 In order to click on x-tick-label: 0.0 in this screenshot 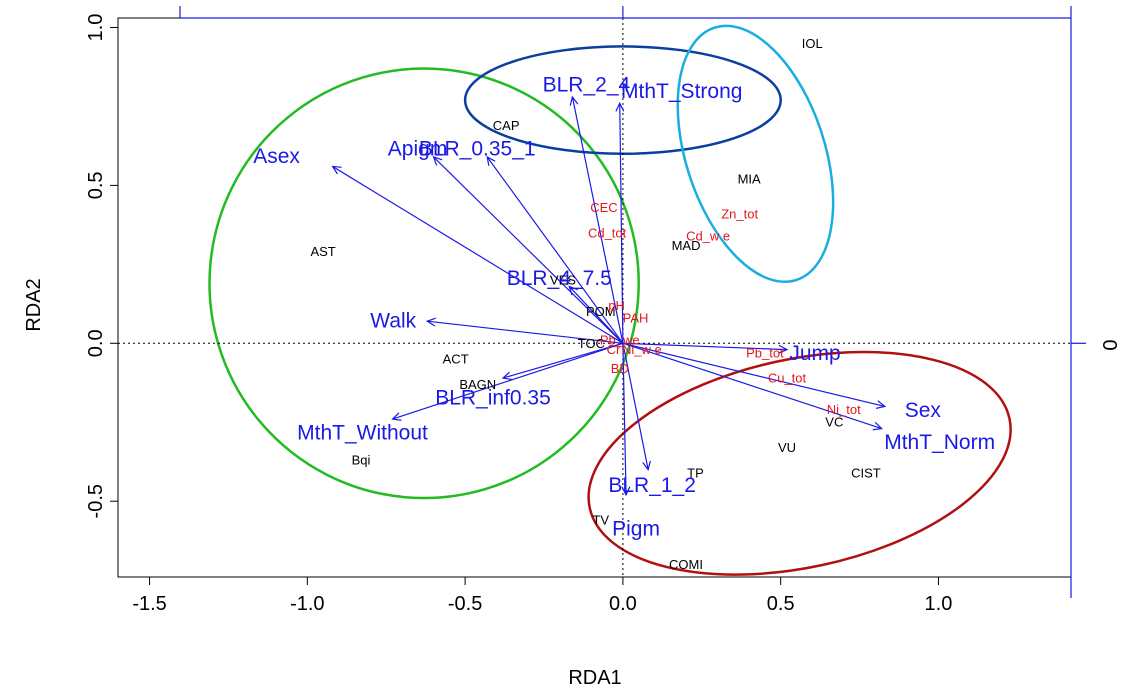, I will do `click(623, 604)`.